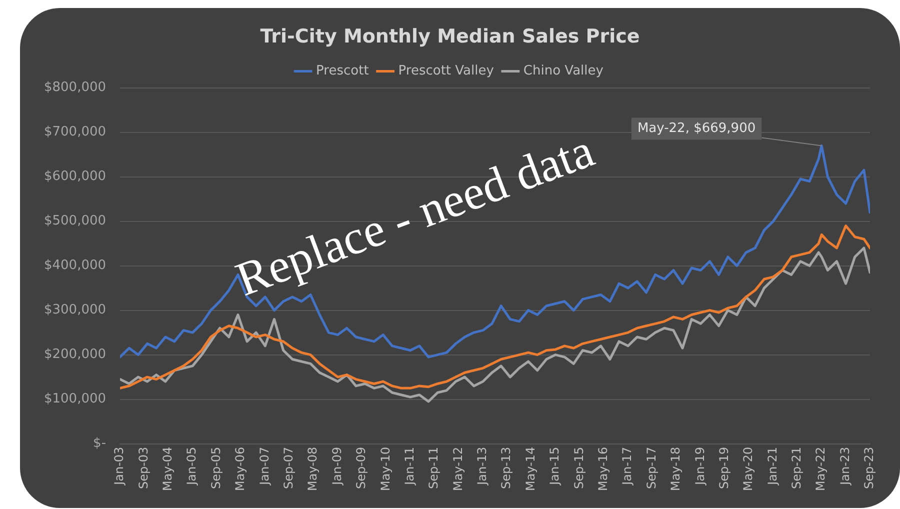  Describe the element at coordinates (289, 468) in the screenshot. I see `x-tick-label: Sep-07` at that location.